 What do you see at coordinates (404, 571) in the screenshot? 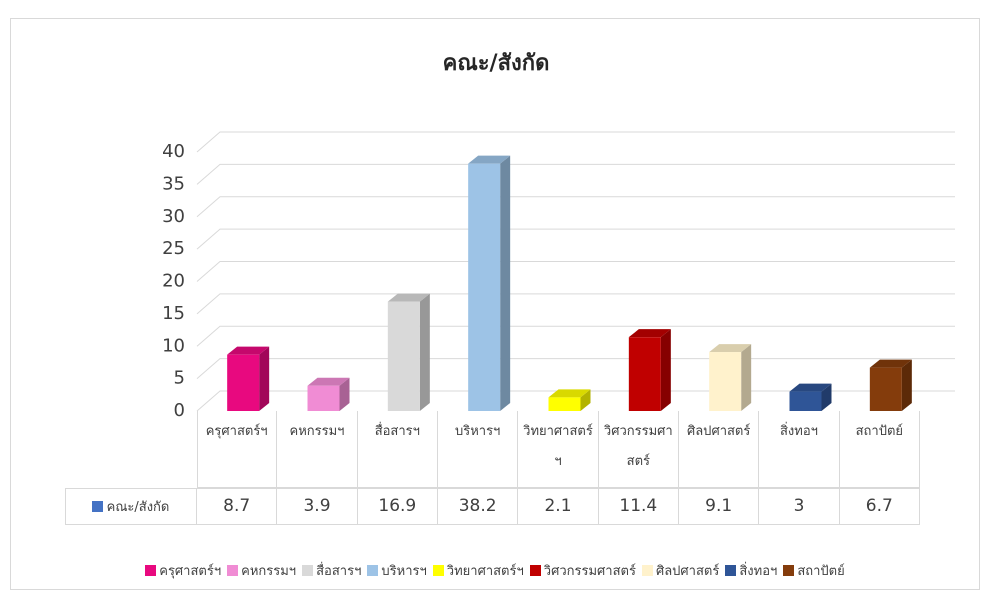
I see `legend-label: บริหารฯ` at bounding box center [404, 571].